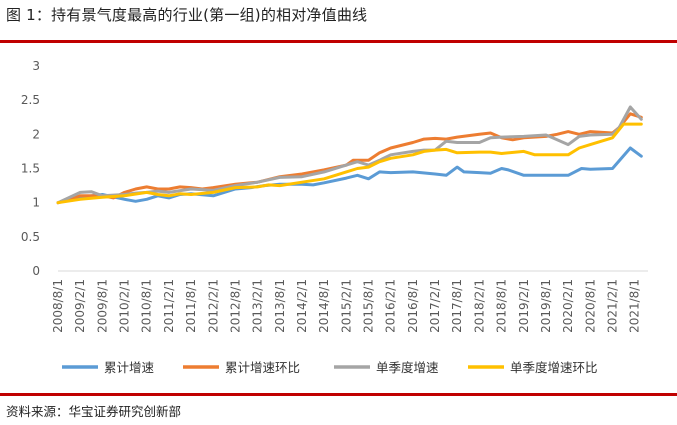 The image size is (677, 425). What do you see at coordinates (346, 306) in the screenshot?
I see `x-tick-label: 2015/2/1` at bounding box center [346, 306].